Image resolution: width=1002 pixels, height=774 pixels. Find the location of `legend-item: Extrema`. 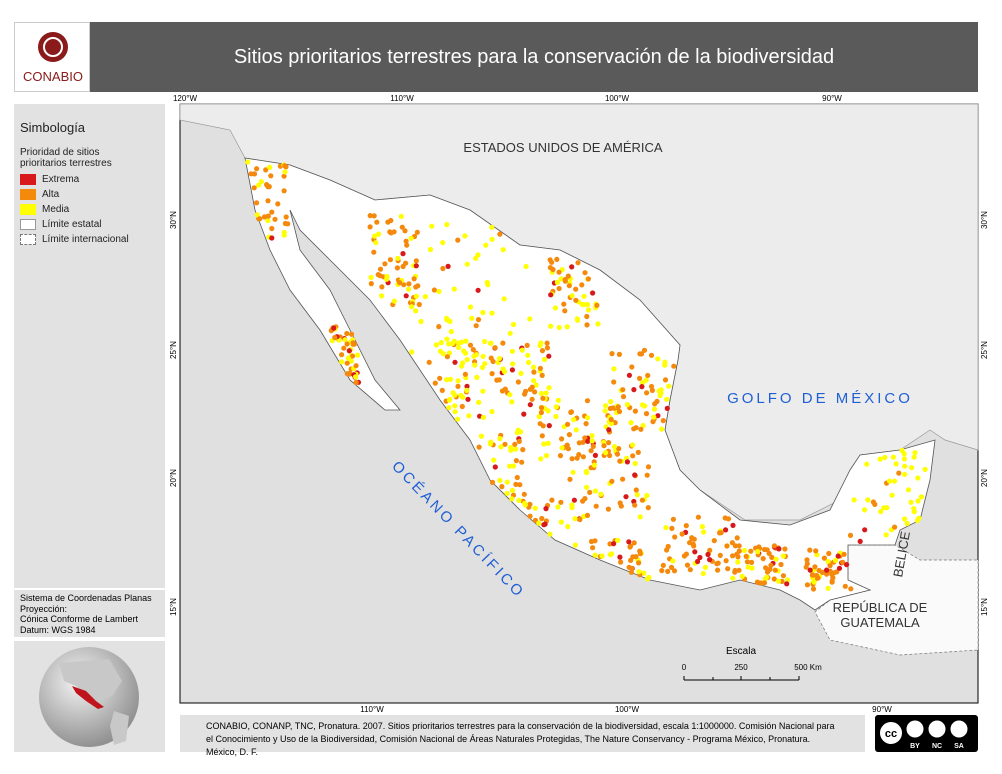

legend-item: Extrema is located at coordinates (89, 179).